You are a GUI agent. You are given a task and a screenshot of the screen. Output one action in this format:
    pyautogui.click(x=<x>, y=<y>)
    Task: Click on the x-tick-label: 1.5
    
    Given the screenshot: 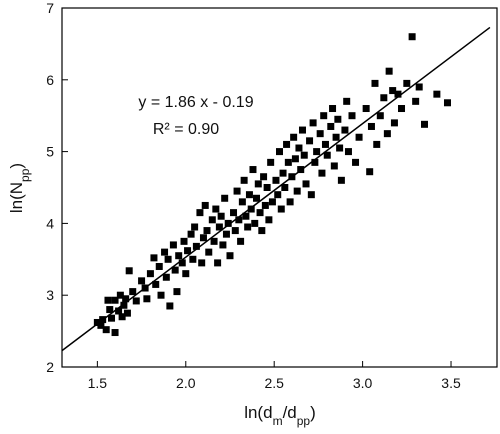 What is the action you would take?
    pyautogui.click(x=98, y=383)
    